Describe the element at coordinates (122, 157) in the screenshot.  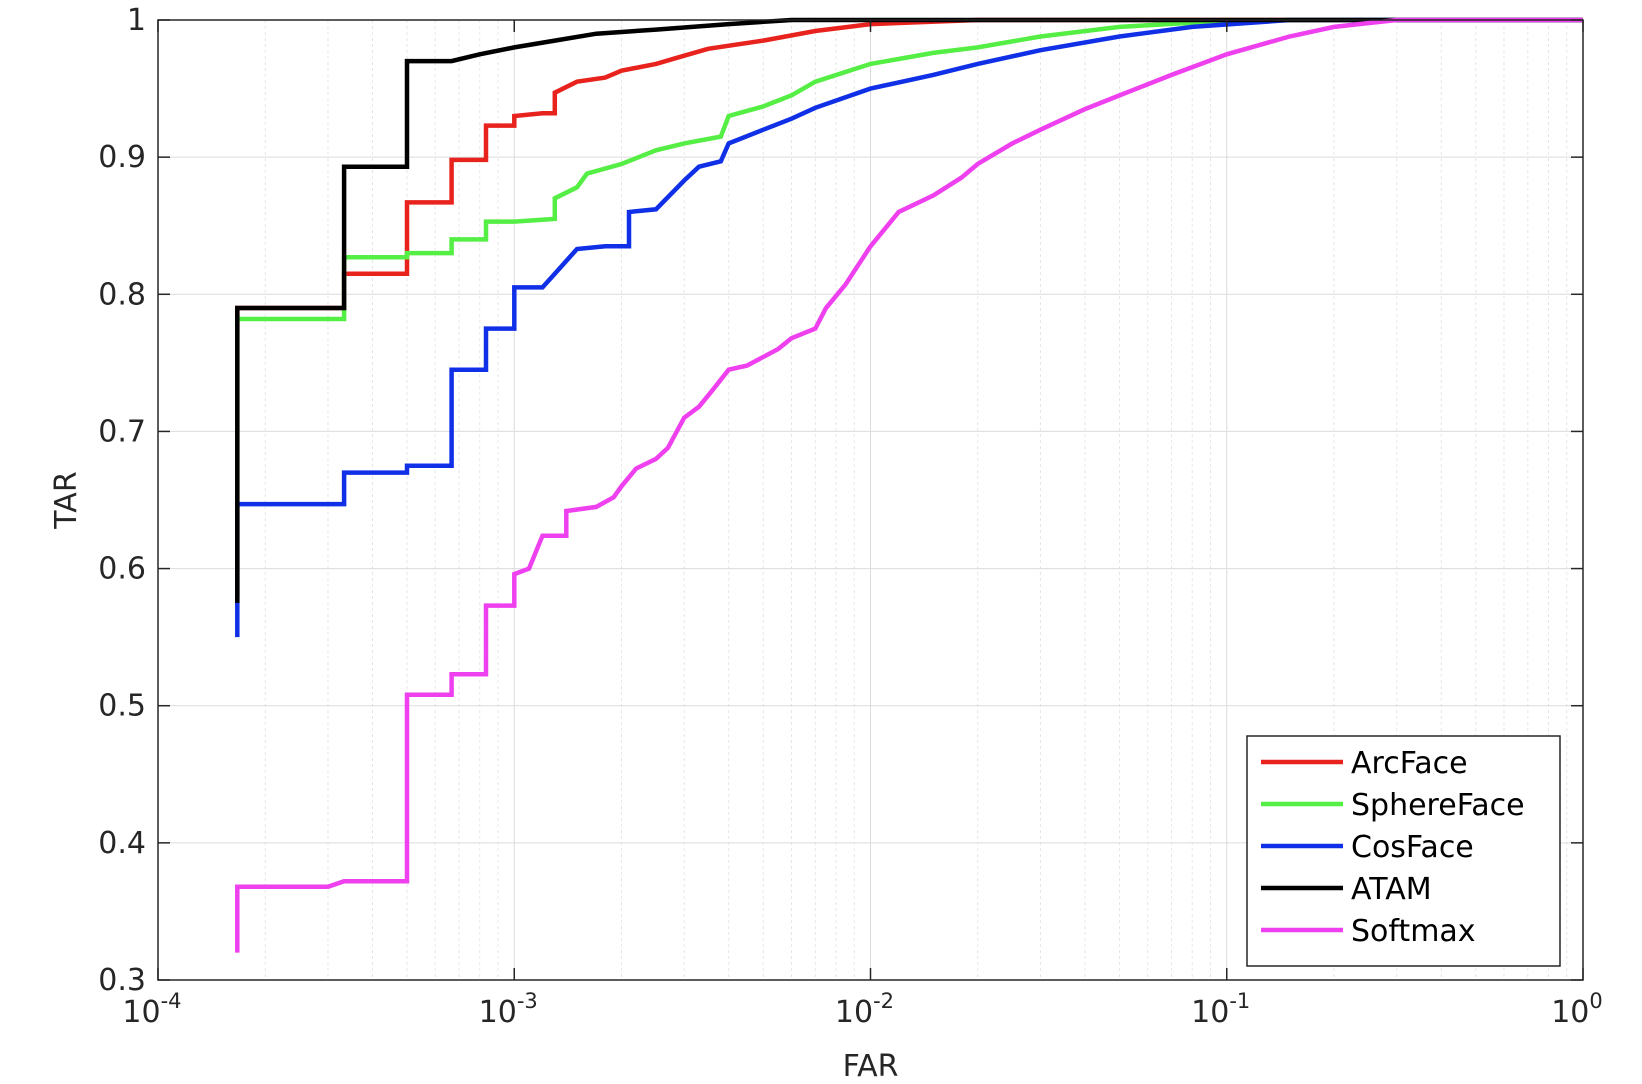
I see `y-tick-label: 0.9` at that location.